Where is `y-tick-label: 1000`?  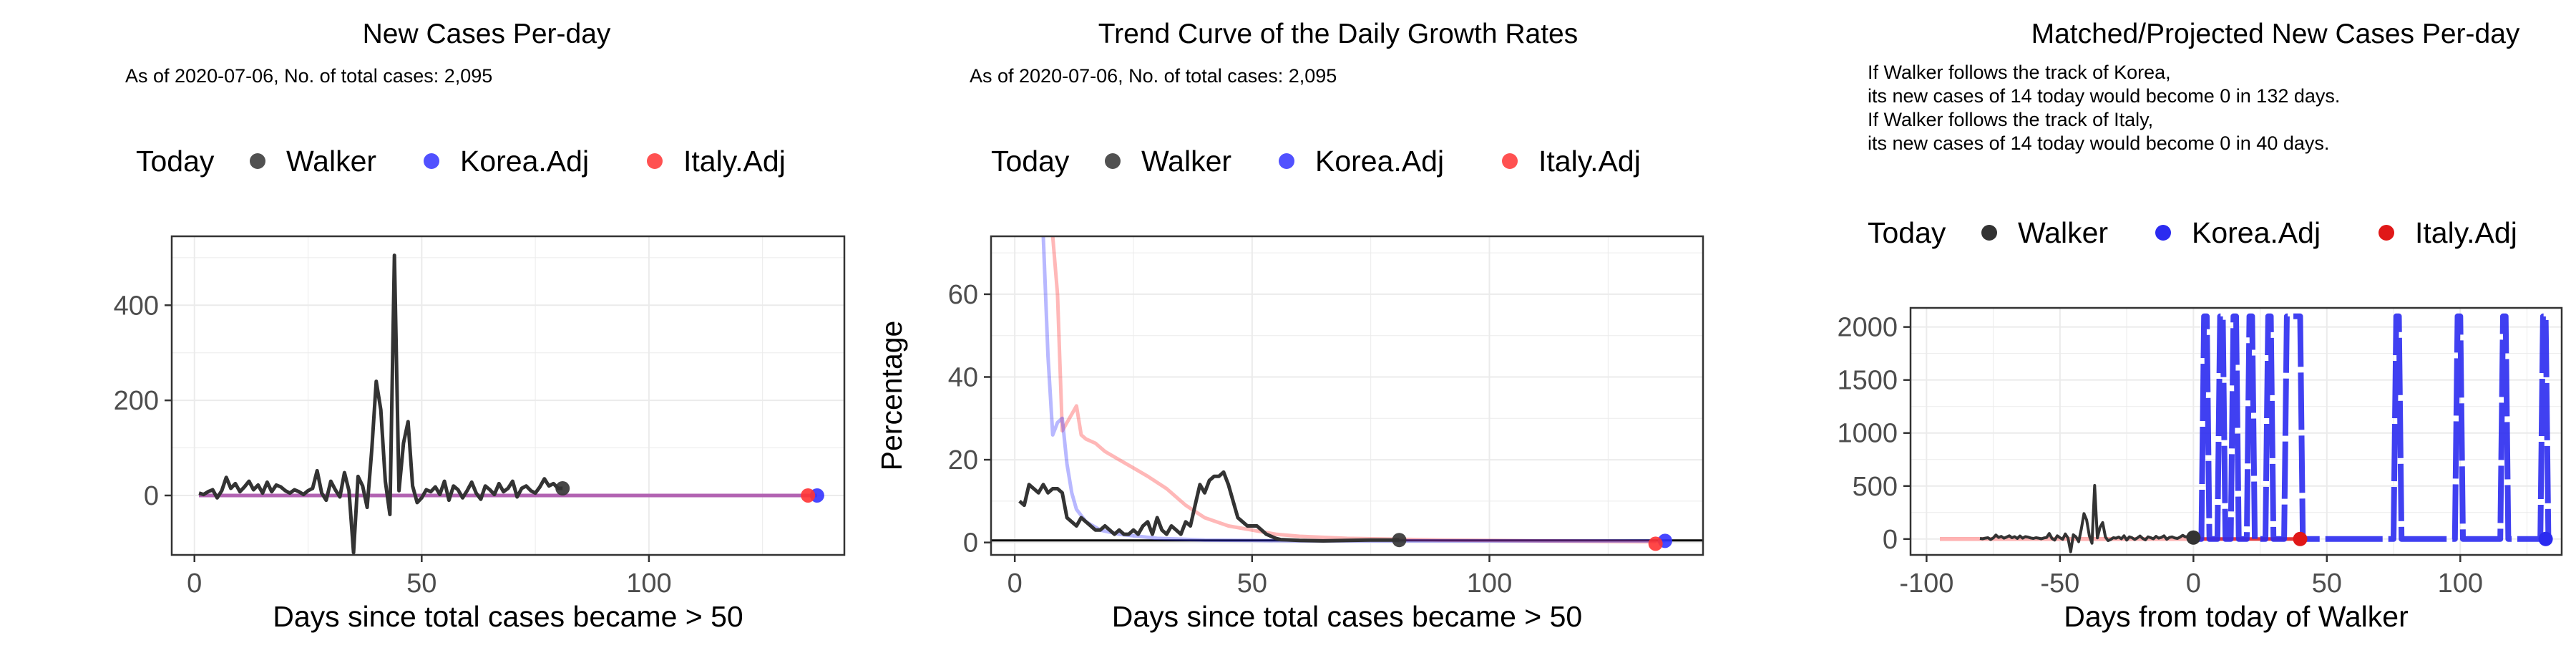
y-tick-label: 1000 is located at coordinates (1867, 434).